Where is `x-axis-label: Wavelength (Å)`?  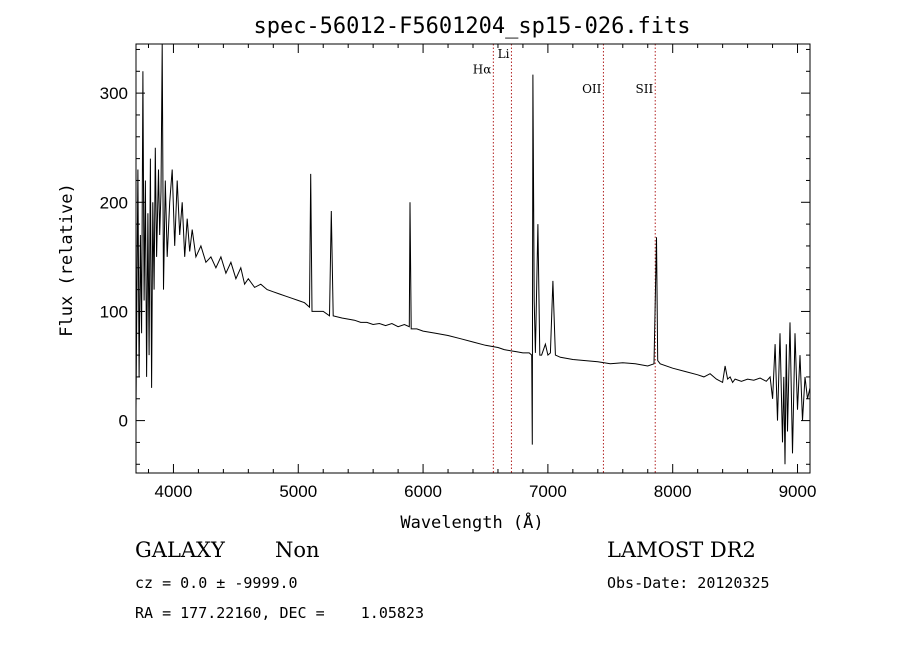 x-axis-label: Wavelength (Å) is located at coordinates (471, 522).